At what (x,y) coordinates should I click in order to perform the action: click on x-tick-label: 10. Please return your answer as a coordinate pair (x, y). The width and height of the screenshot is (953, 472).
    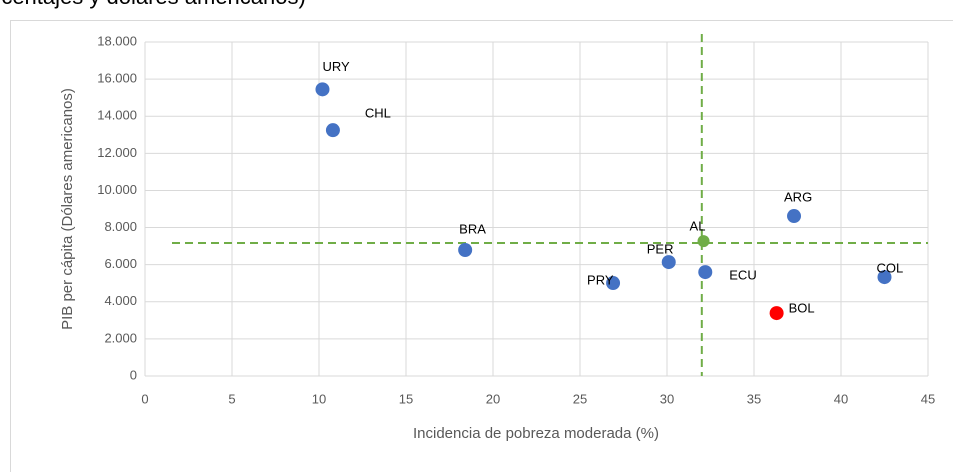
    Looking at the image, I should click on (319, 398).